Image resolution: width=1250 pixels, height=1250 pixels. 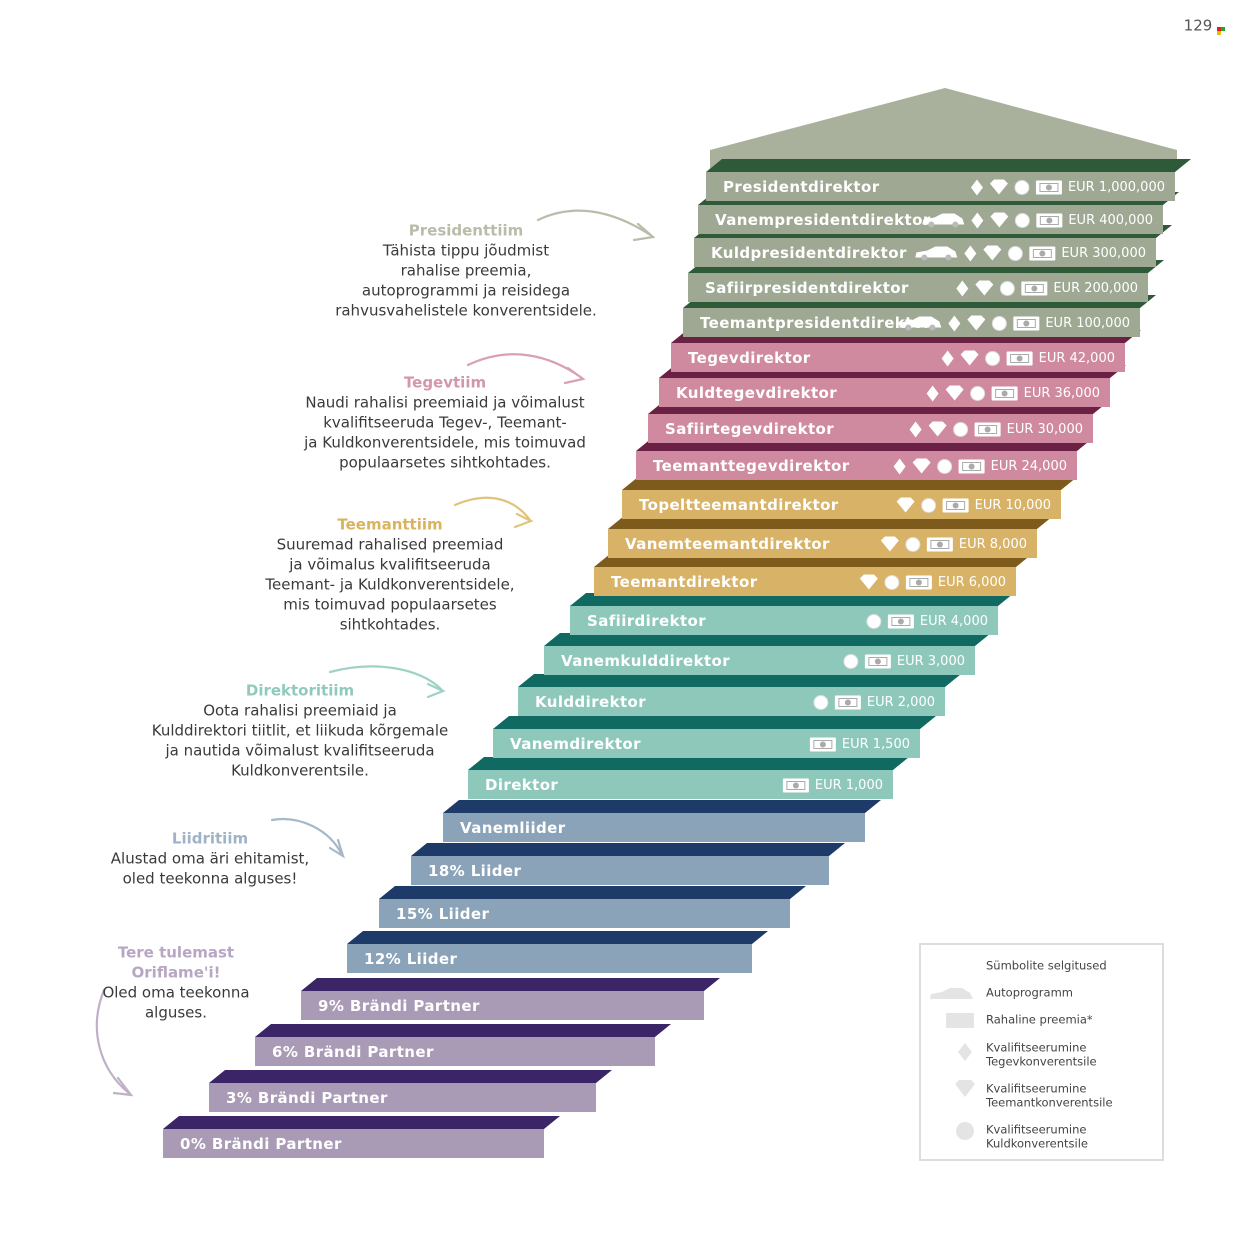 What do you see at coordinates (466, 291) in the screenshot?
I see `team-text: autoprogrammi ja reisidega` at bounding box center [466, 291].